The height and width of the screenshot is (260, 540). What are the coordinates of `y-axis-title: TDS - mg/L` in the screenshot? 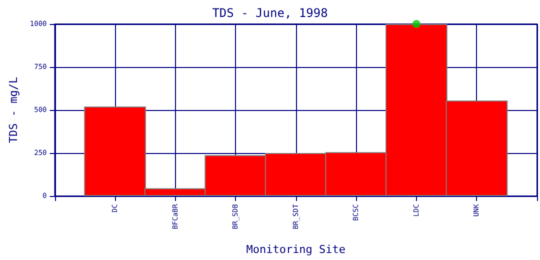 It's located at (13, 110).